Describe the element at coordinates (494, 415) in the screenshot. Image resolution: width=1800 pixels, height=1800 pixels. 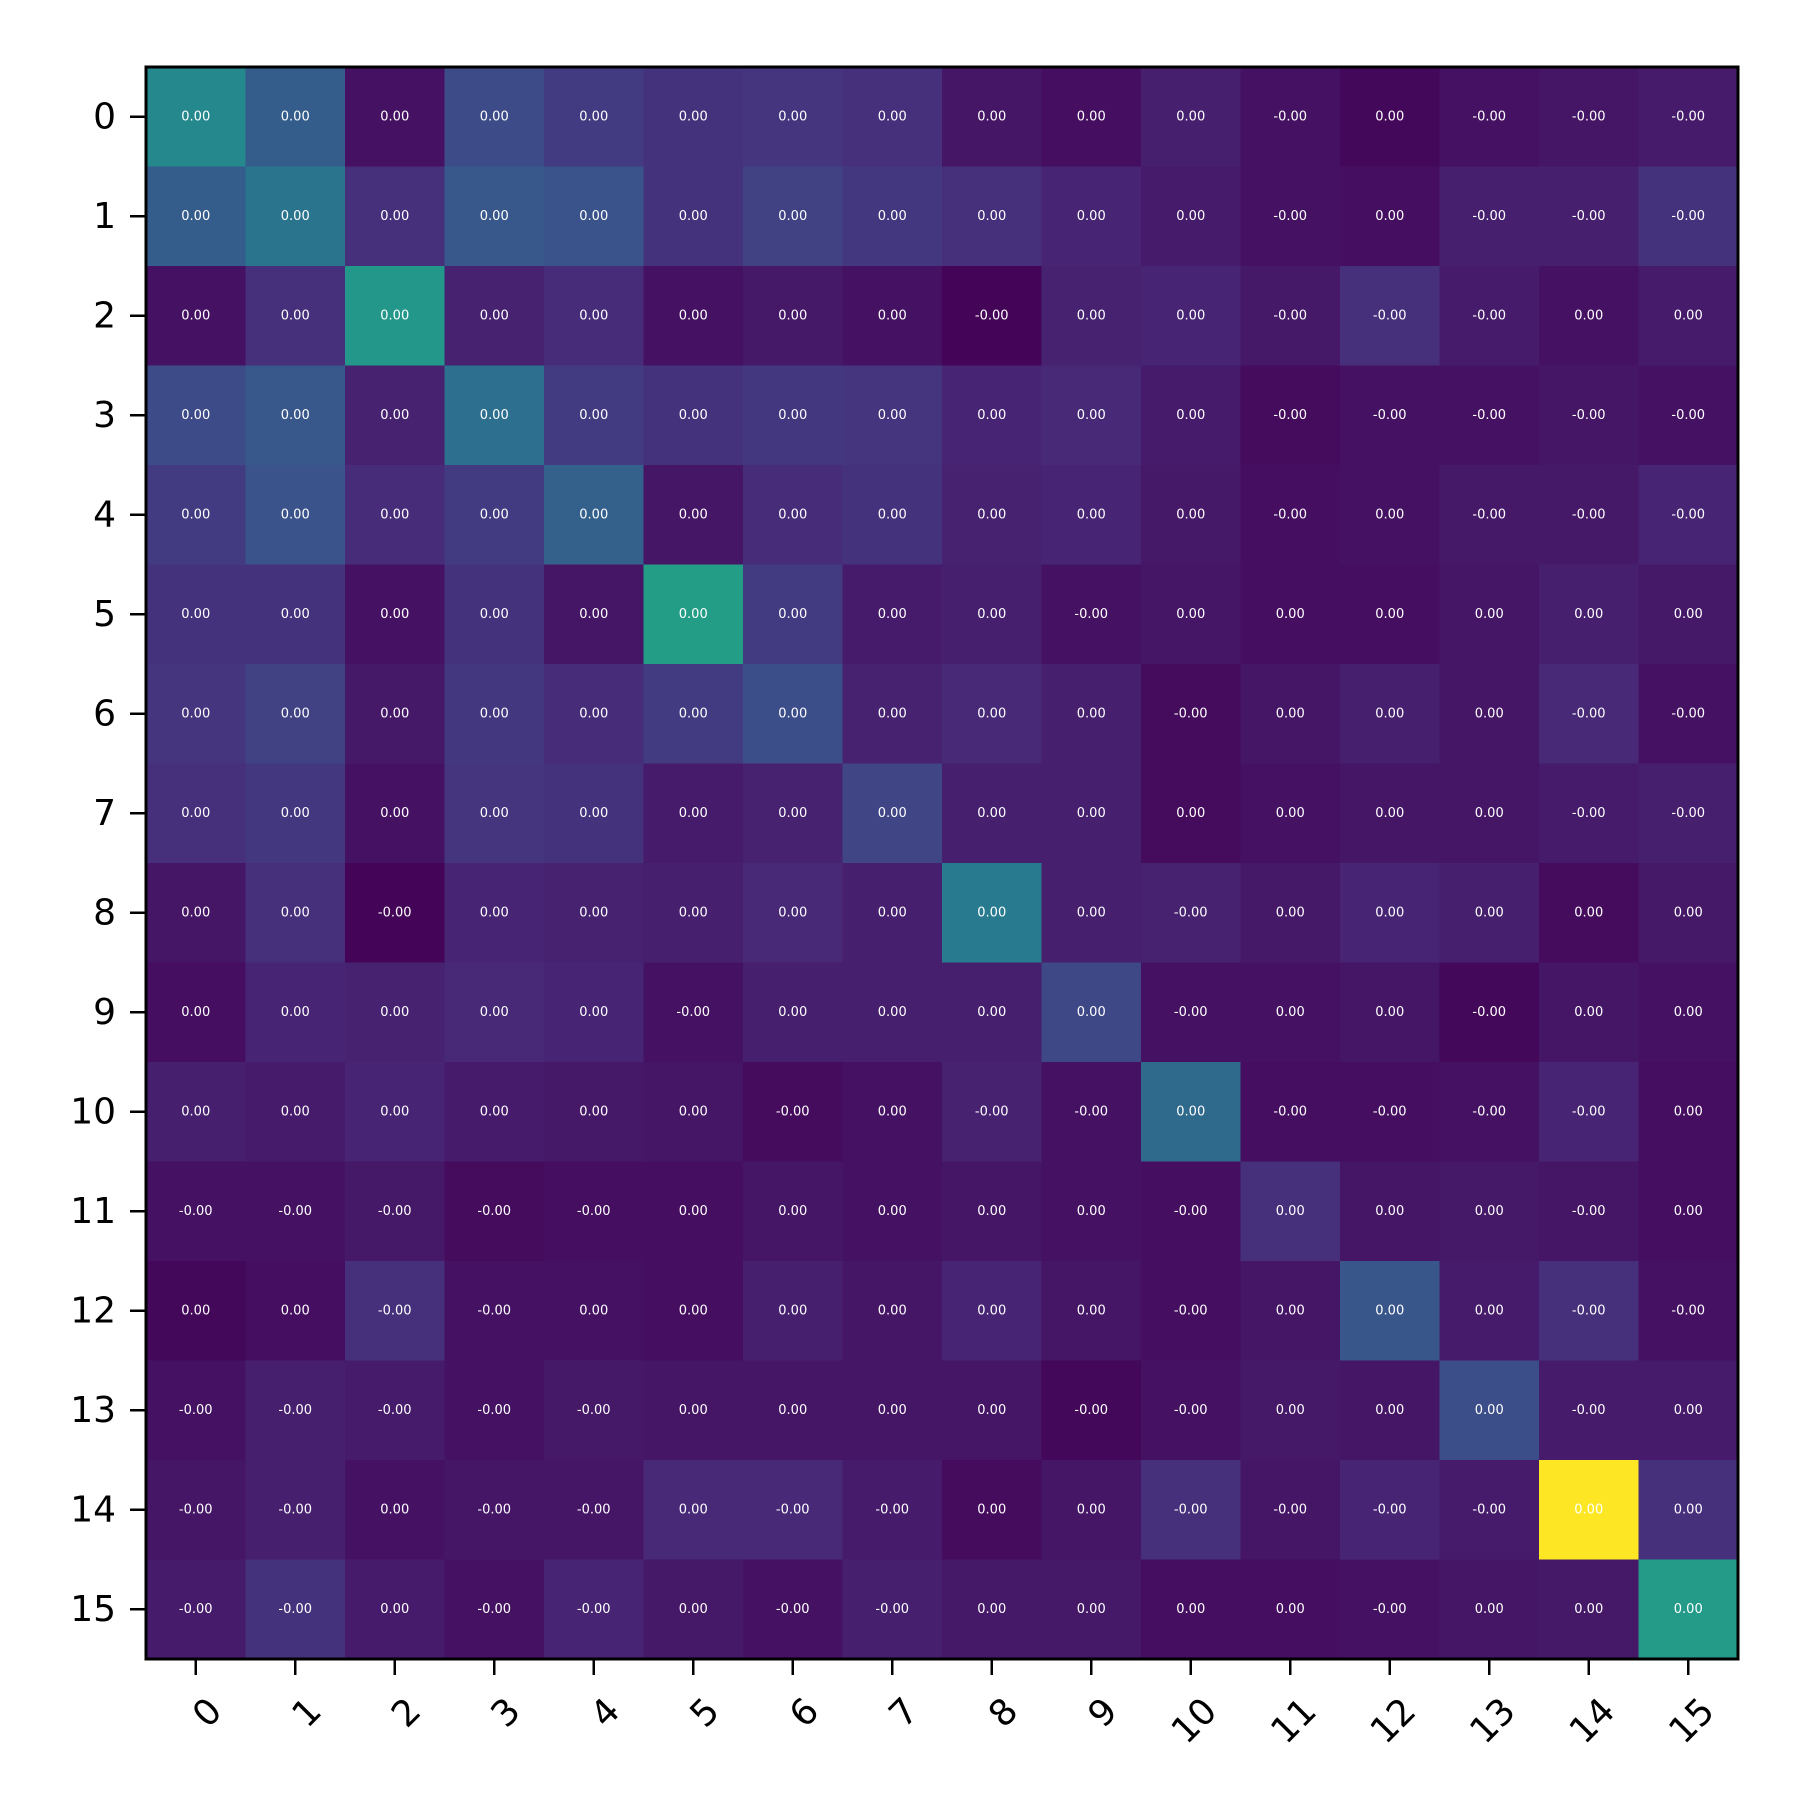
I see `heatmap-cell-r3-c3` at that location.